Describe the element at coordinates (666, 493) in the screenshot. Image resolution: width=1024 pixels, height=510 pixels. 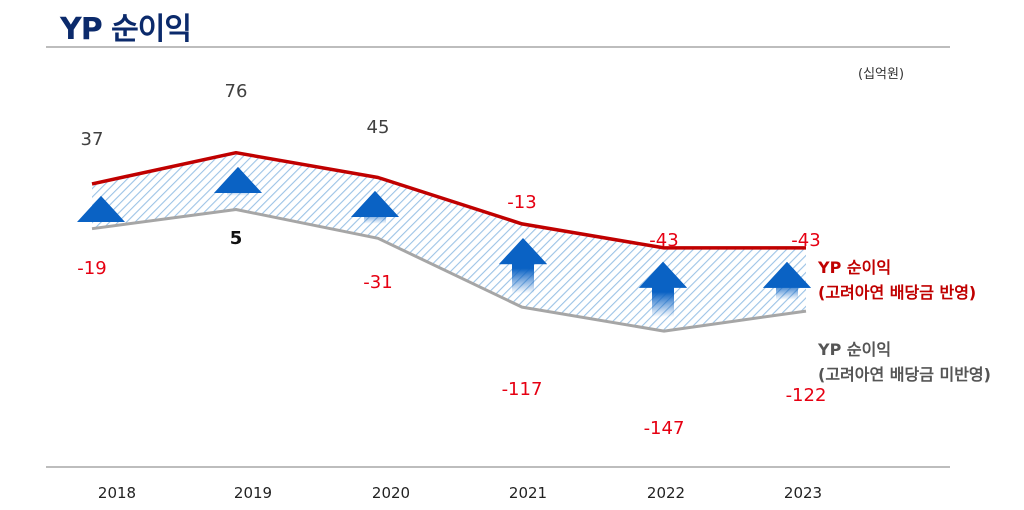
I see `x-tick-label: 2022` at that location.